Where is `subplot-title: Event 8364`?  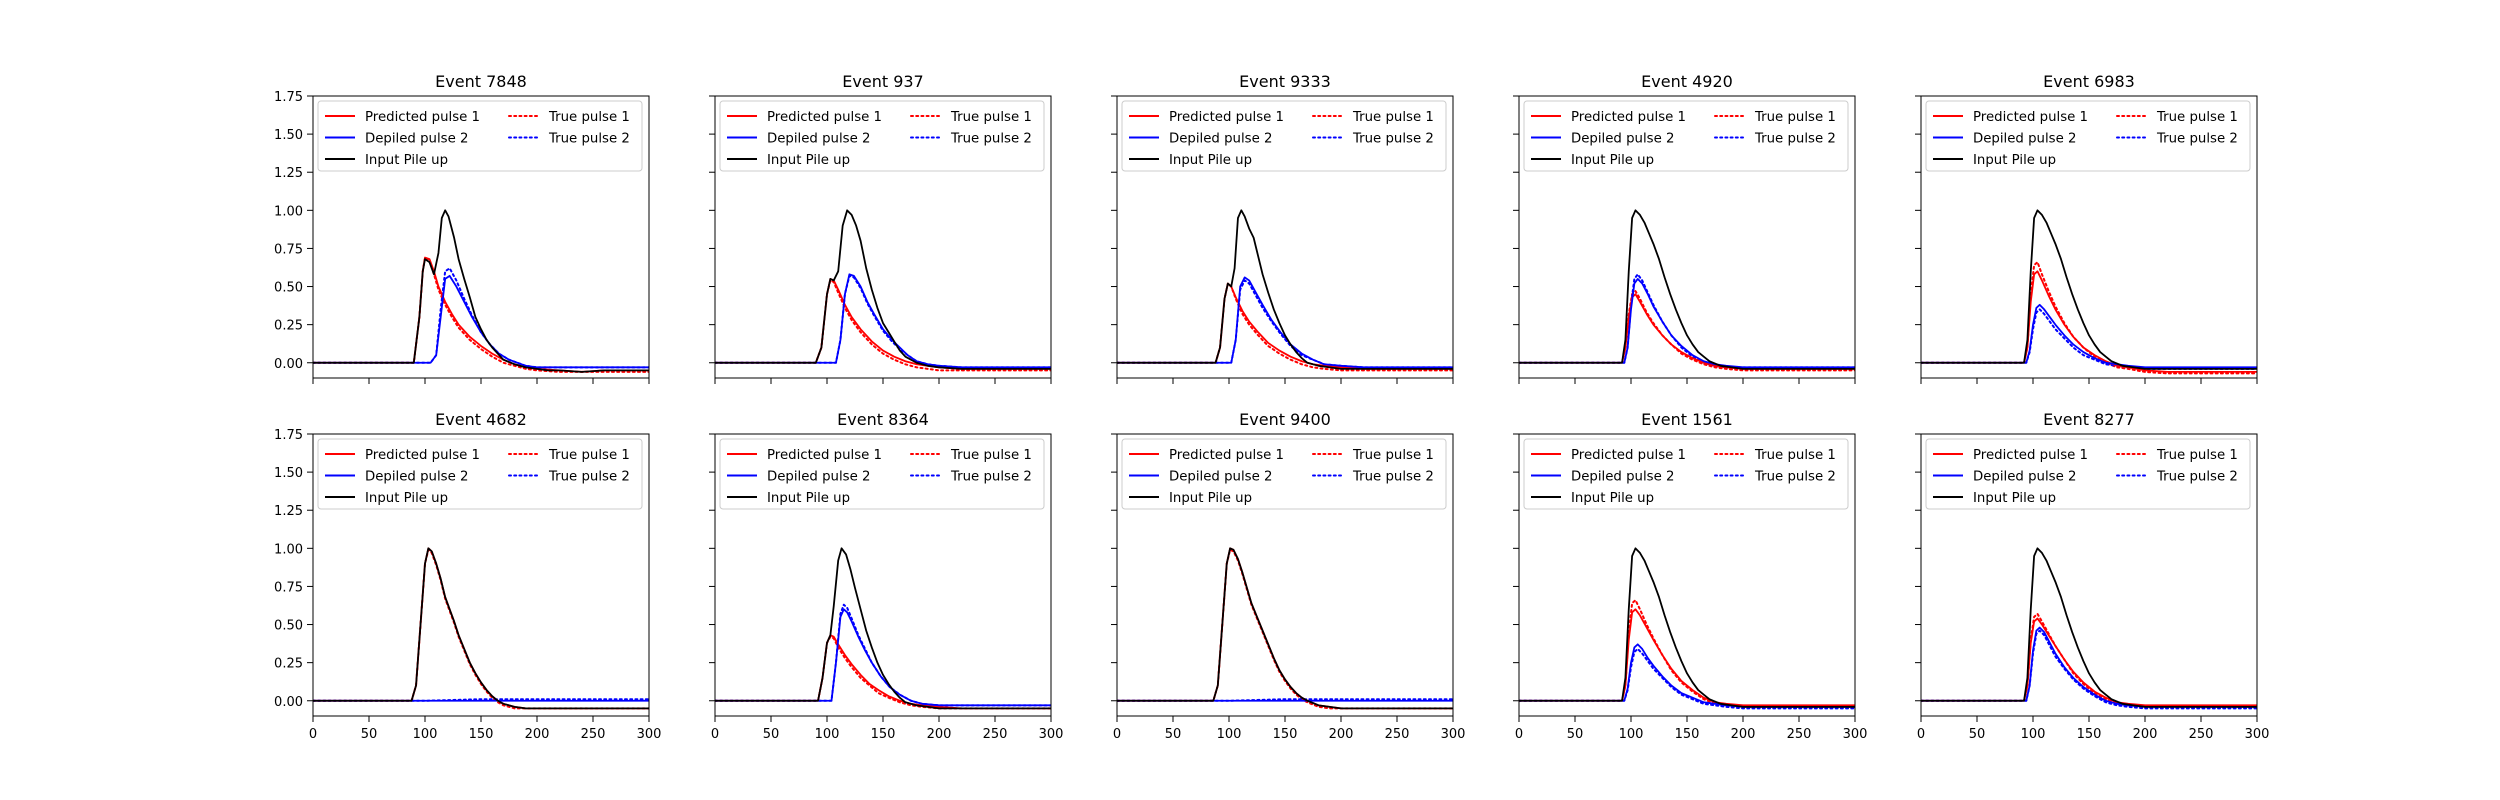
subplot-title: Event 8364 is located at coordinates (883, 419).